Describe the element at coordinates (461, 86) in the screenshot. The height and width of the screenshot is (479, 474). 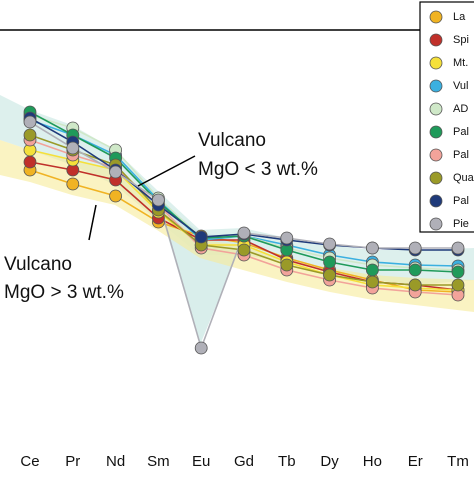
I see `legend-label: Vul` at that location.